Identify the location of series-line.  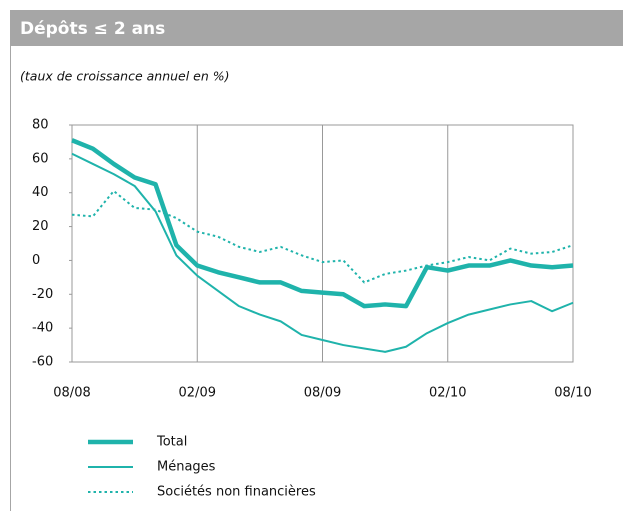
(322, 237).